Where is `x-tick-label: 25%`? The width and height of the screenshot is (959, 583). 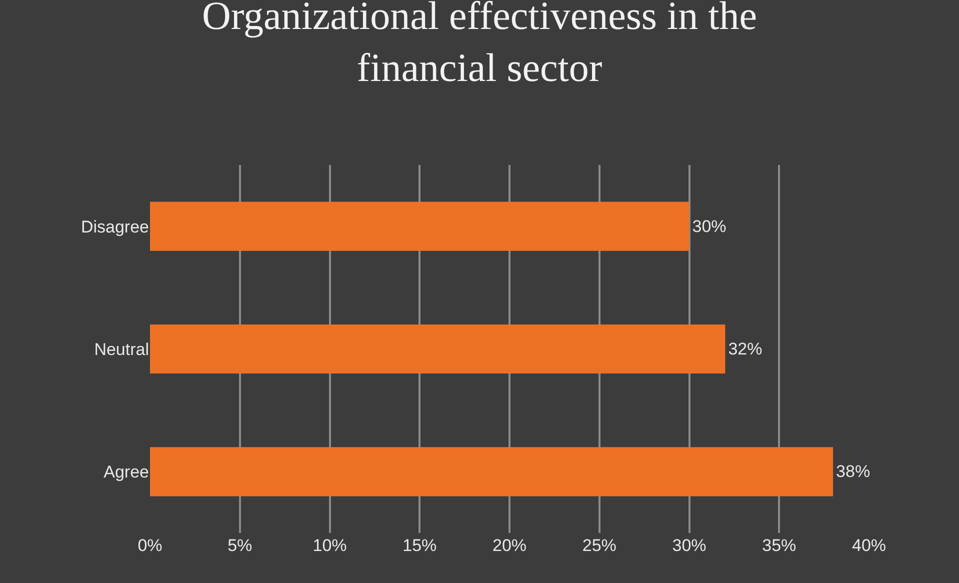
x-tick-label: 25% is located at coordinates (599, 545).